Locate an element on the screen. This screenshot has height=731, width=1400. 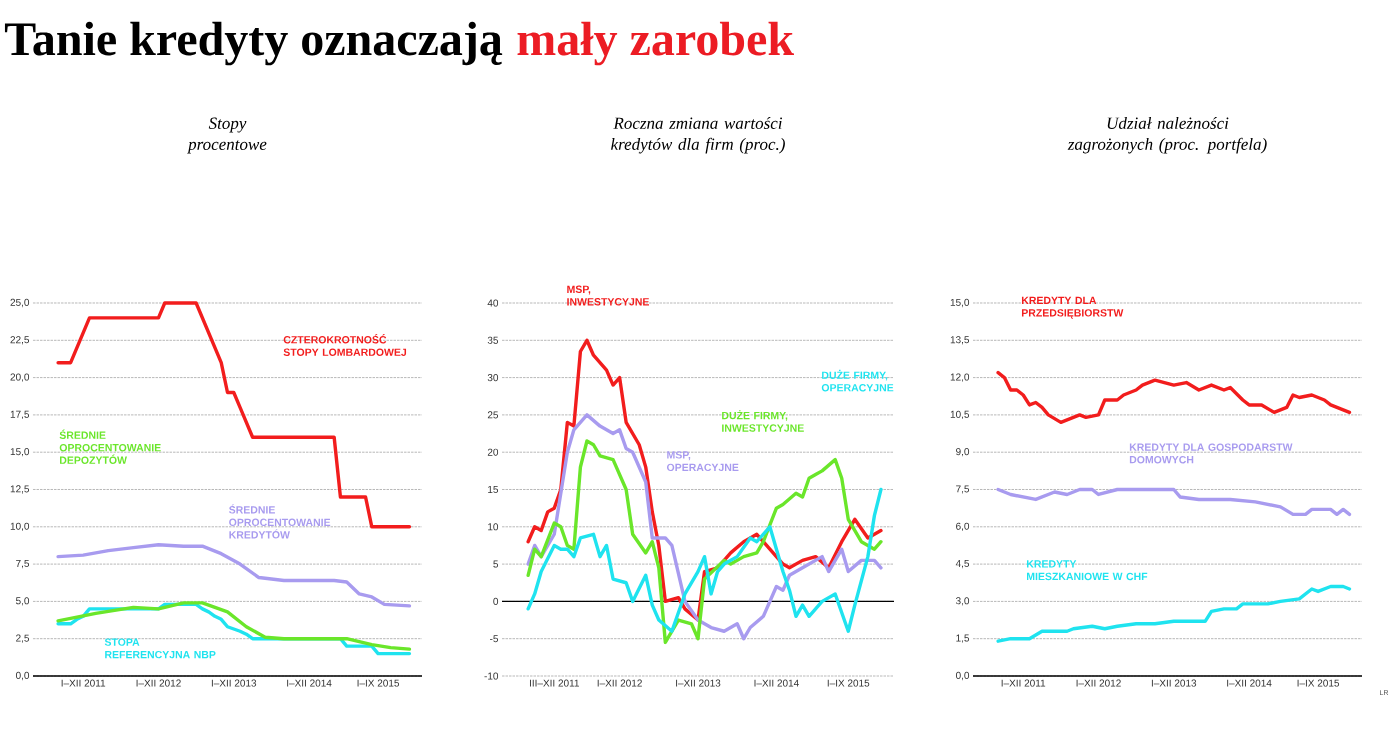
y-tick-label: 30 is located at coordinates (493, 378).